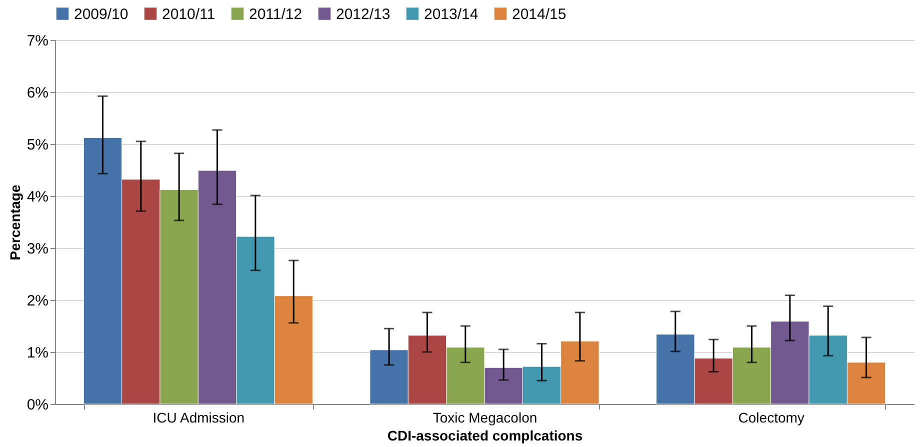  Describe the element at coordinates (14, 222) in the screenshot. I see `y-axis-title: Percentage` at that location.